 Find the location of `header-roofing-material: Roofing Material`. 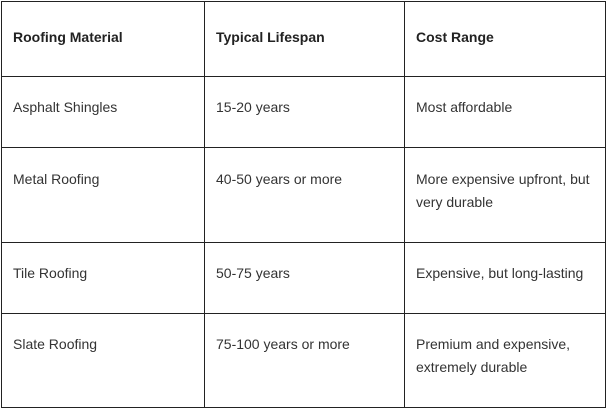

header-roofing-material: Roofing Material is located at coordinates (103, 39).